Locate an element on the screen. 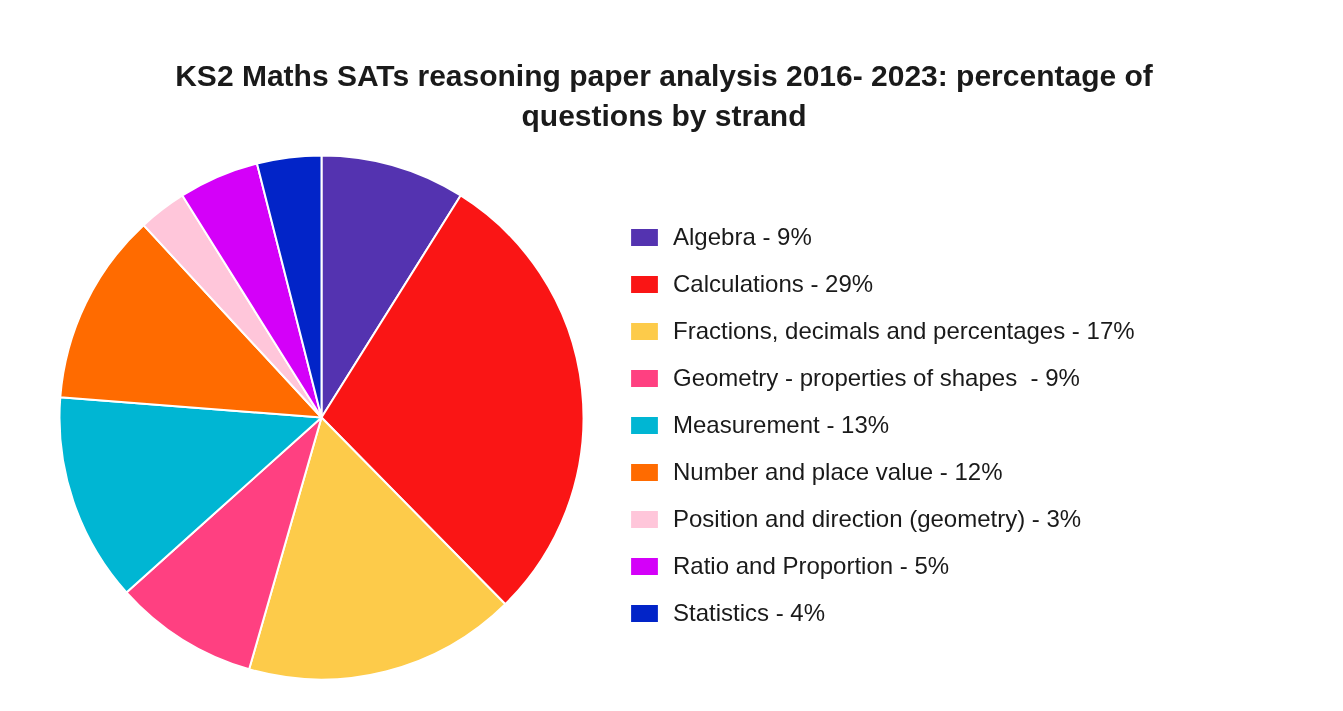 The height and width of the screenshot is (711, 1343). legend-label: Algebra - 9% is located at coordinates (742, 237).